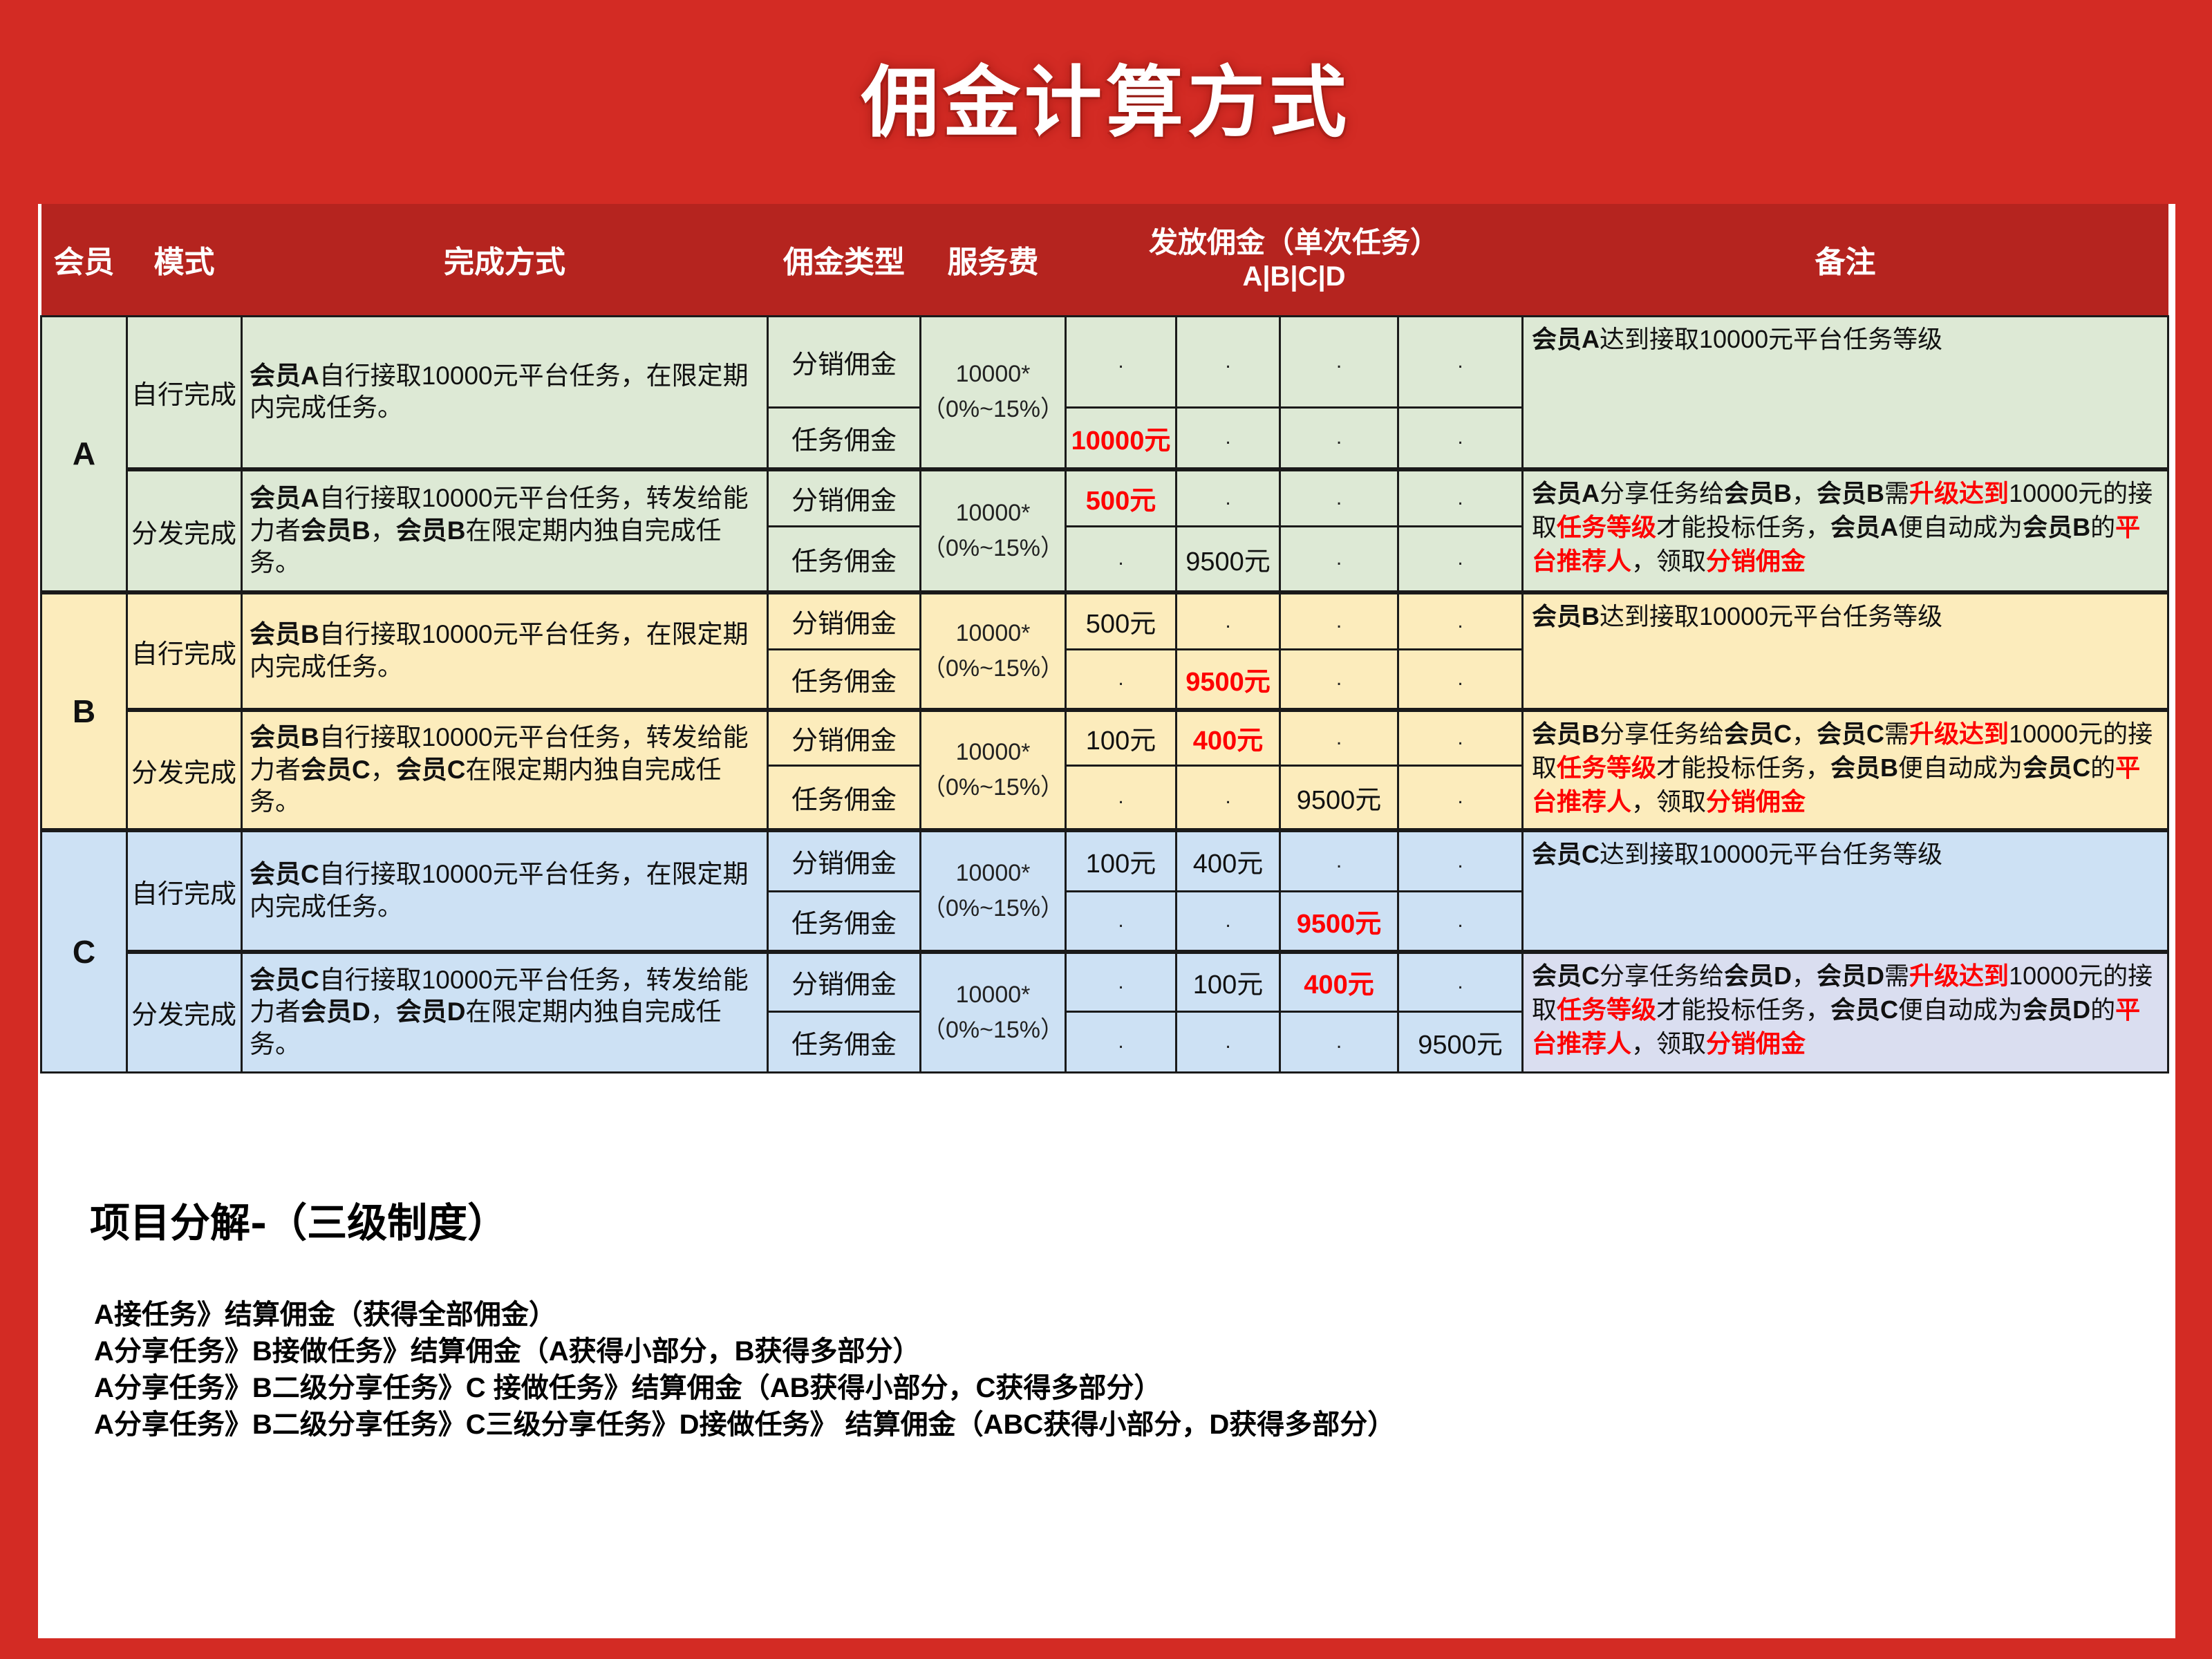 This screenshot has width=2212, height=1659. I want to click on header-payout-line2: A|B|C|D, so click(1294, 276).